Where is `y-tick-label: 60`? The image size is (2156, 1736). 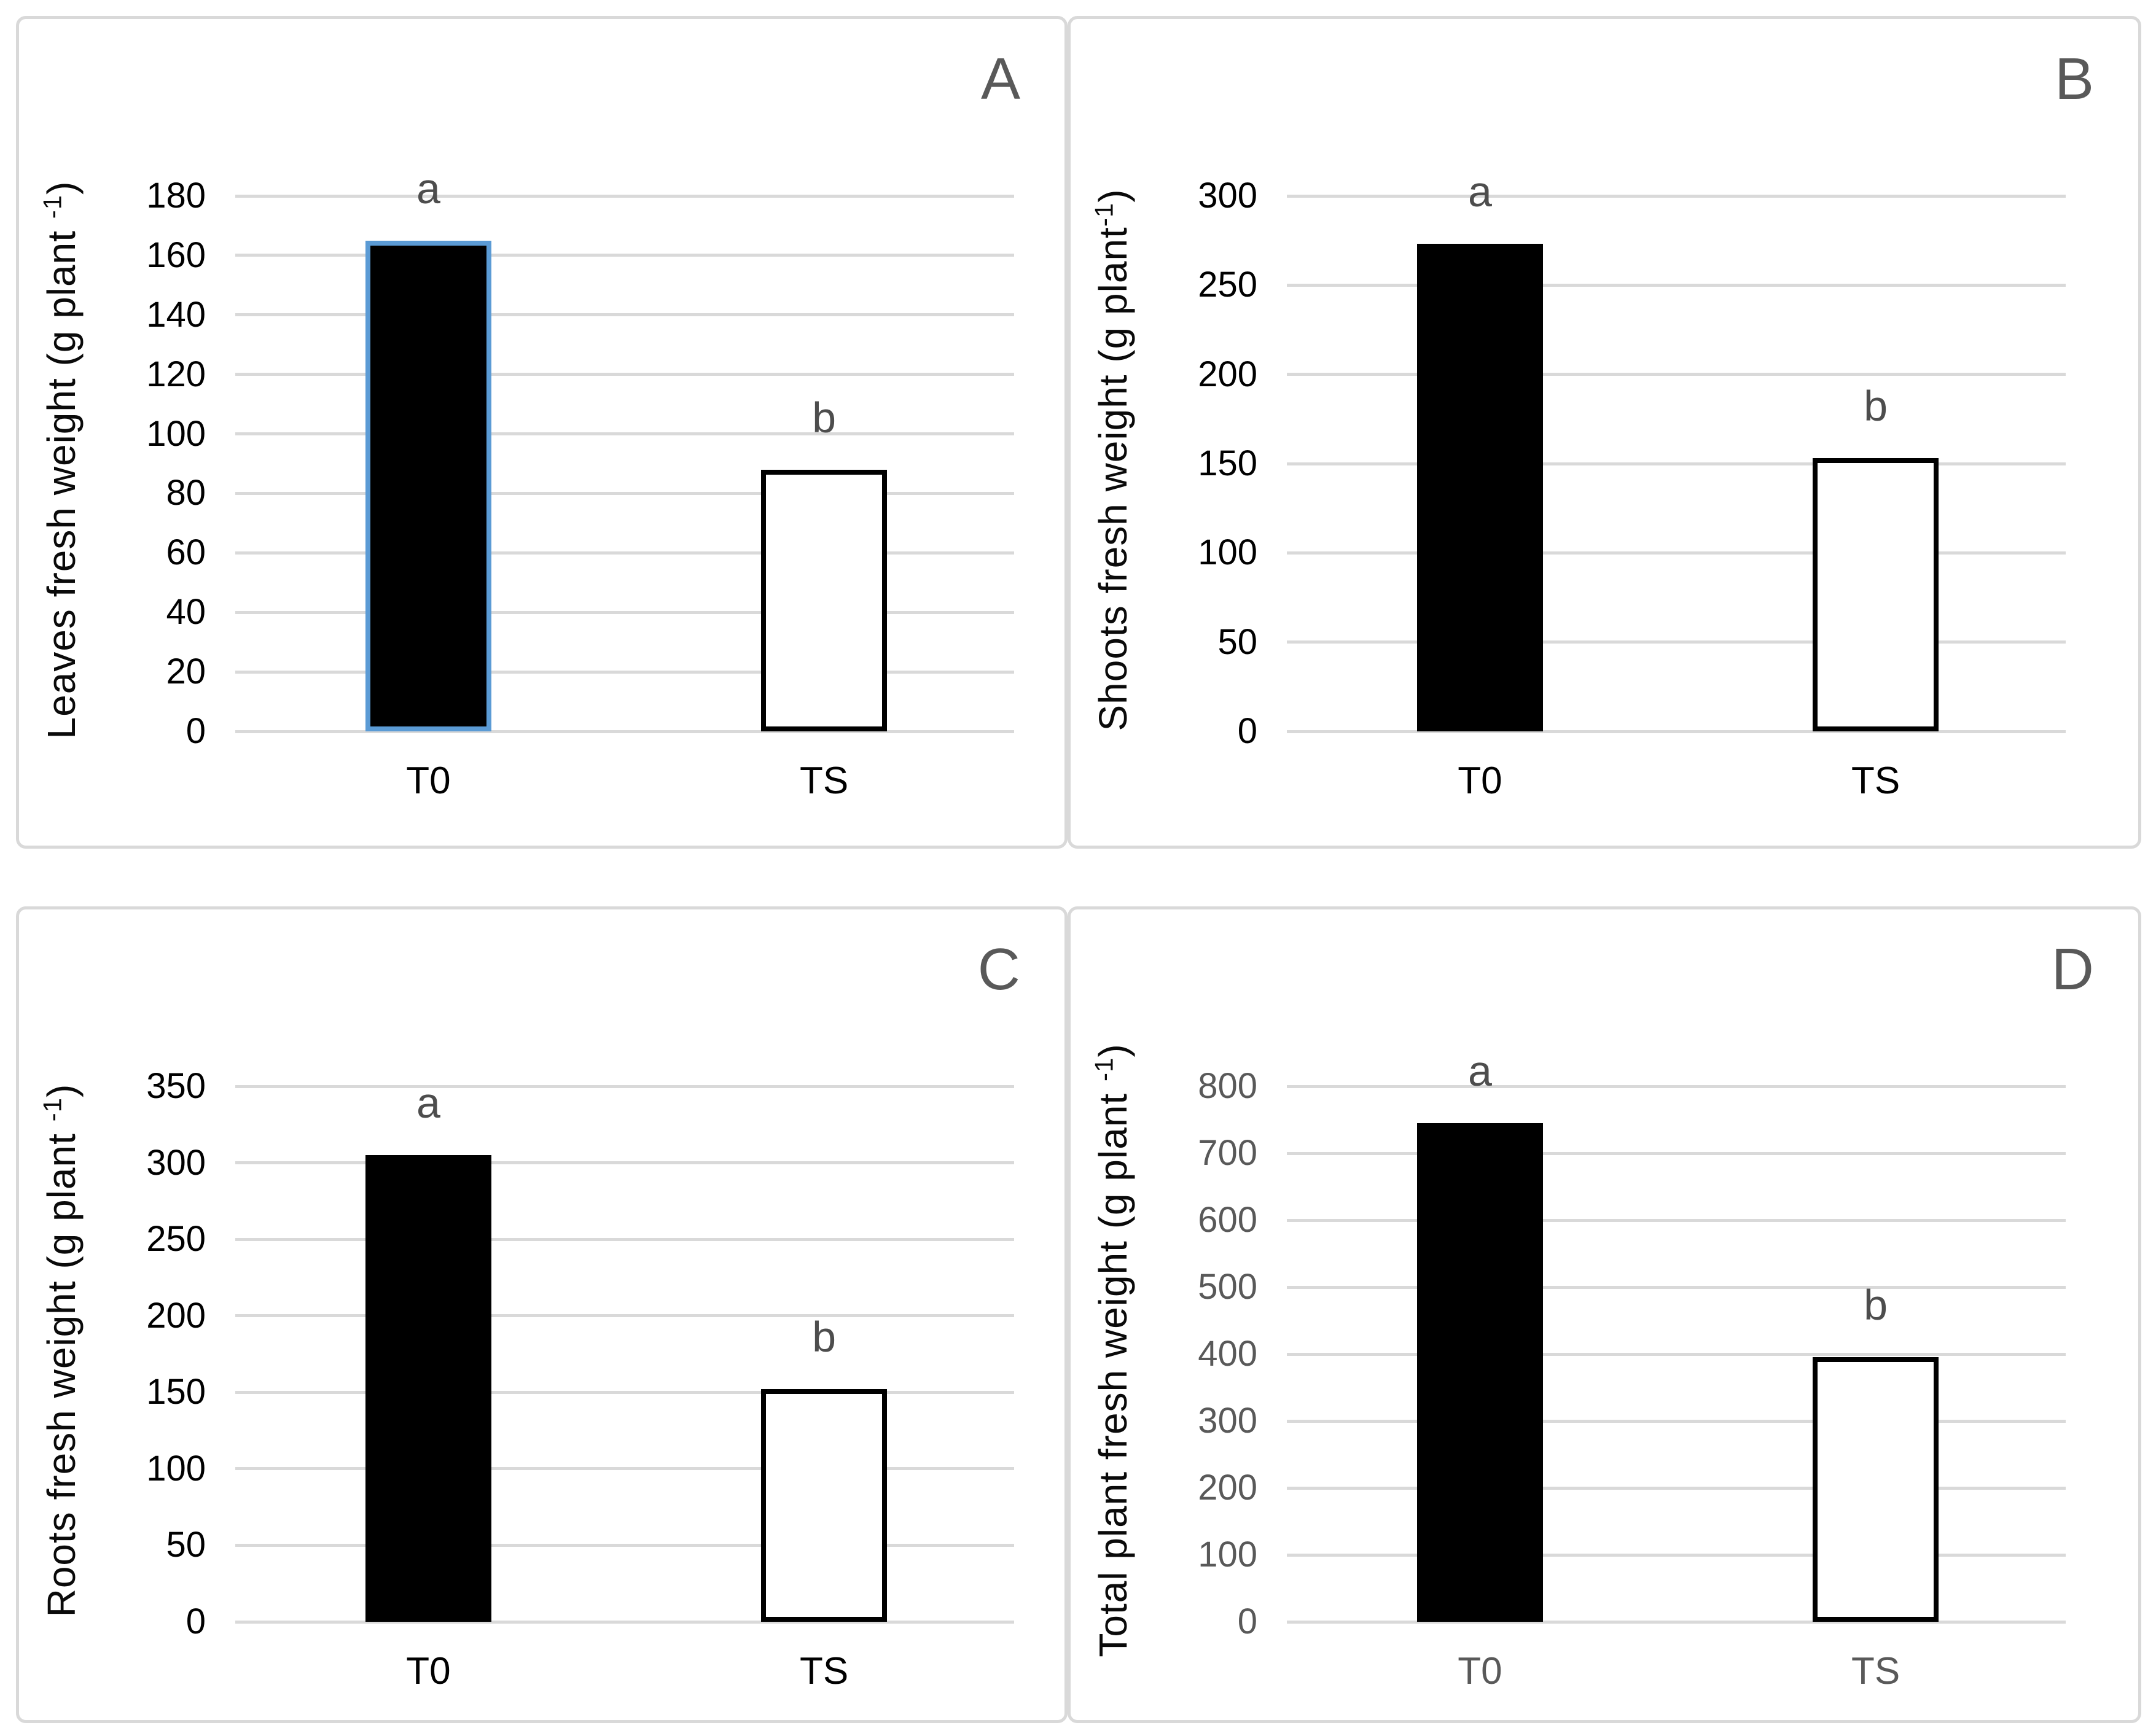
y-tick-label: 60 is located at coordinates (186, 552).